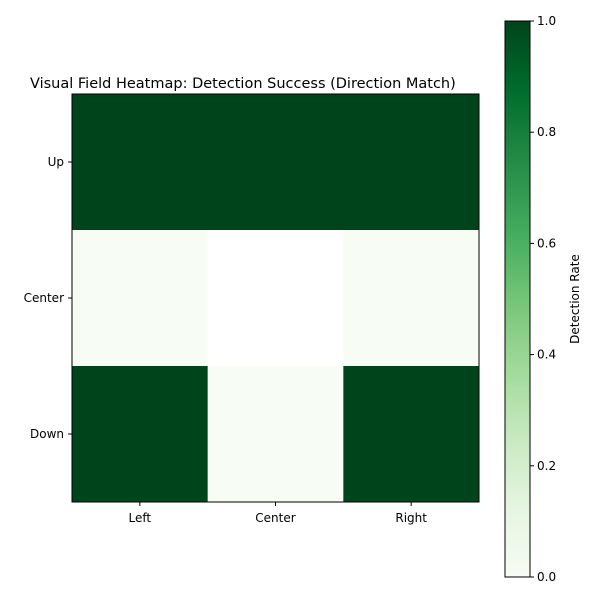 The image size is (600, 600). I want to click on colorbar-tick-label: 0.4, so click(546, 355).